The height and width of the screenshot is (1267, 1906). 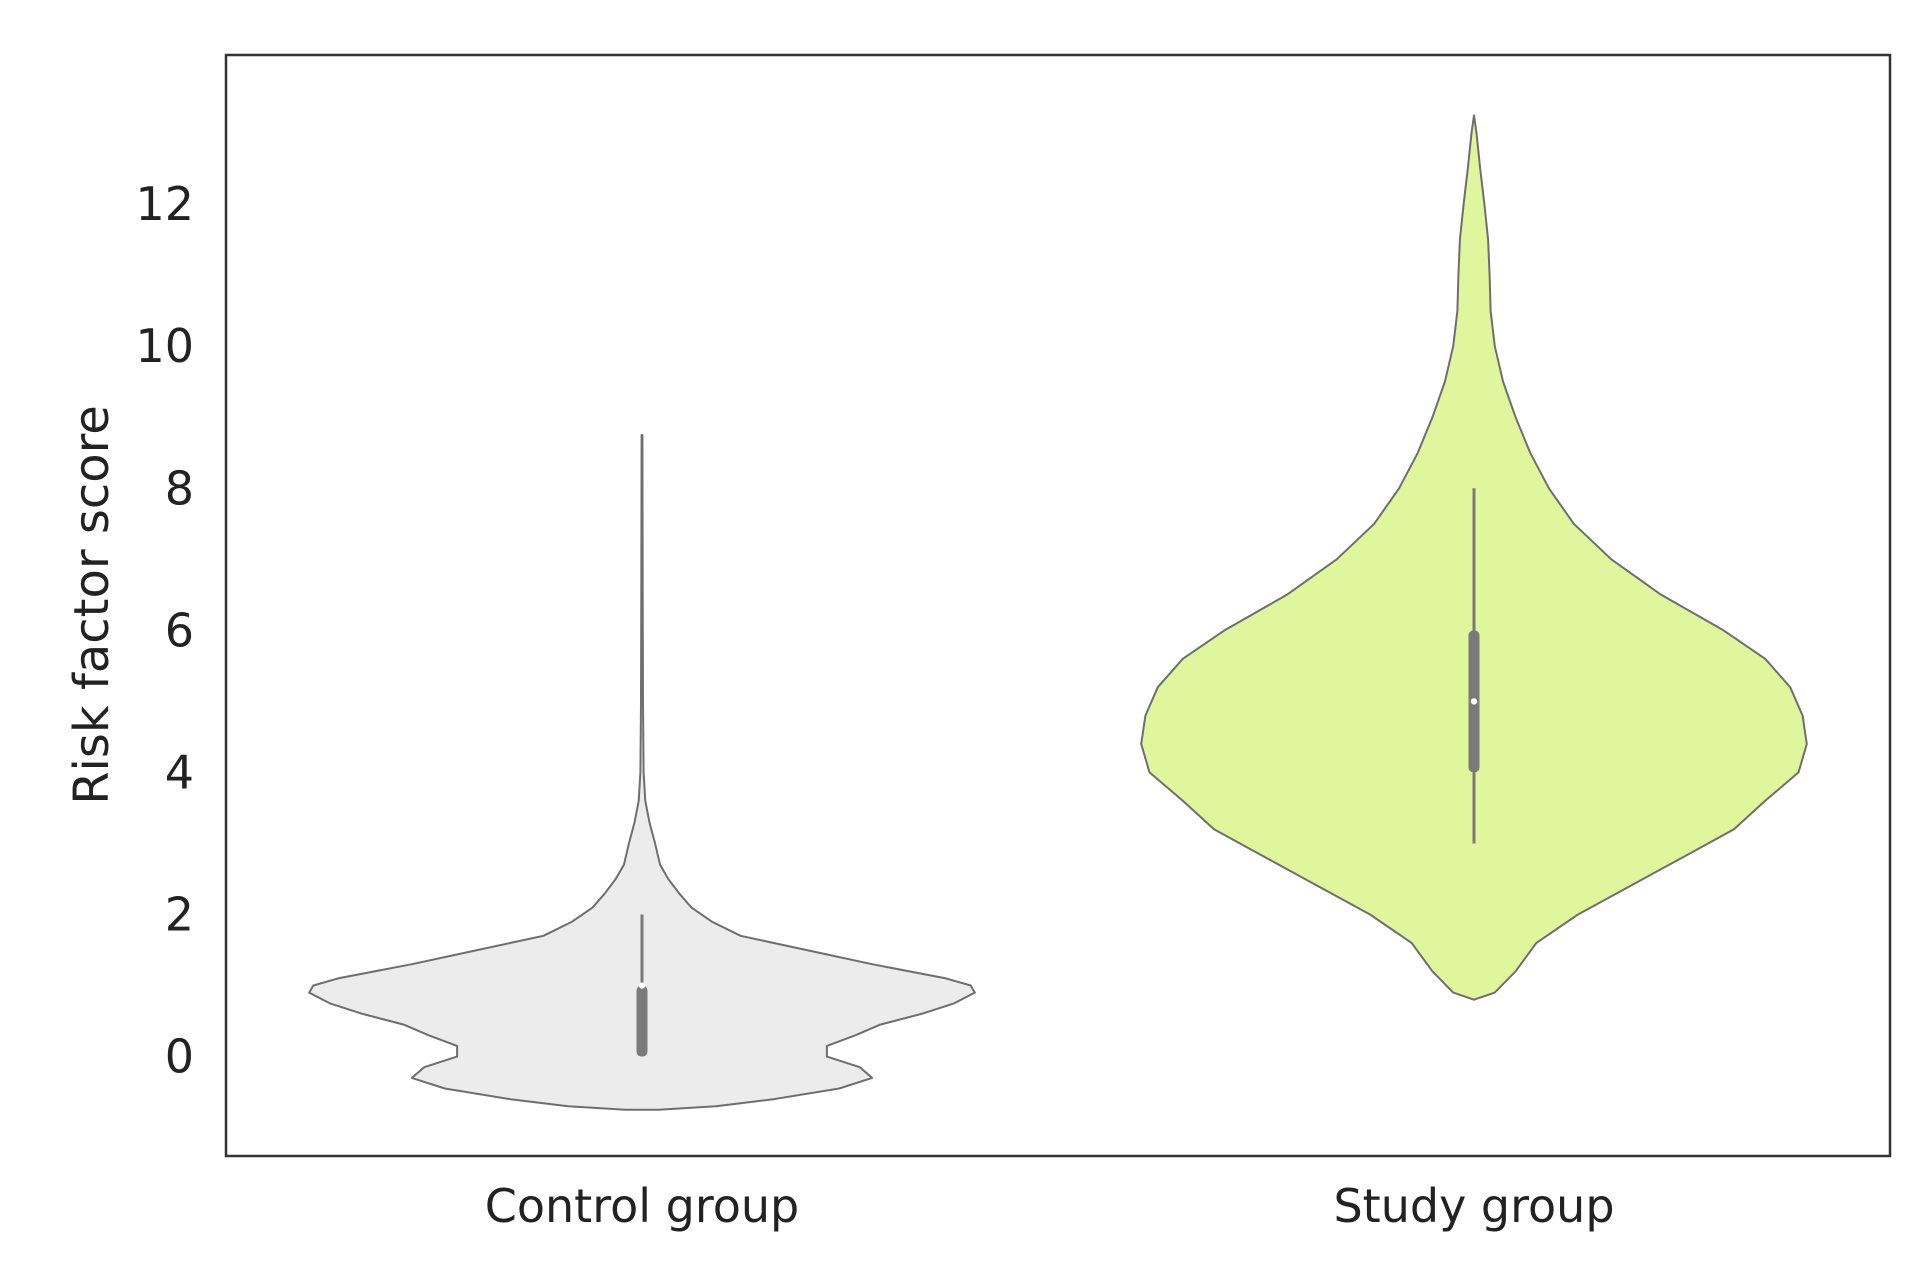 What do you see at coordinates (92, 605) in the screenshot?
I see `y-axis-label: Risk factor score` at bounding box center [92, 605].